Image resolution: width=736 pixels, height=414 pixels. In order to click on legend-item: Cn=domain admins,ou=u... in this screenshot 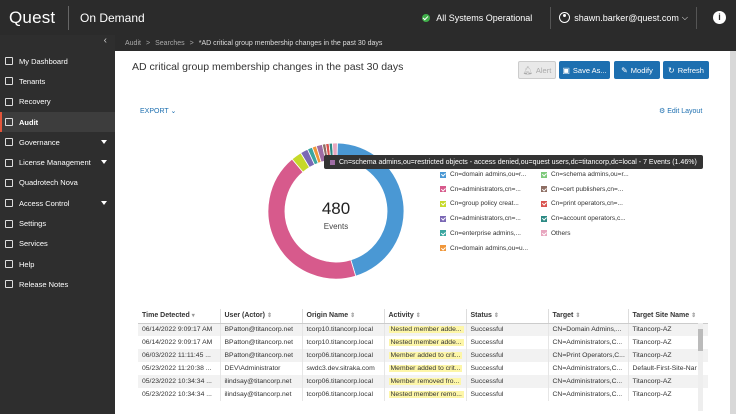, I will do `click(484, 248)`.